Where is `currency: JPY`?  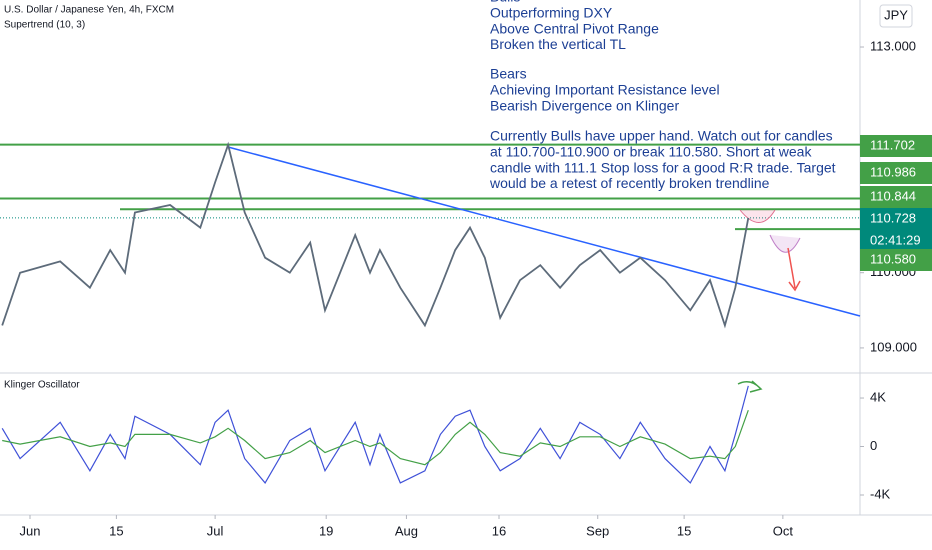
currency: JPY is located at coordinates (896, 14).